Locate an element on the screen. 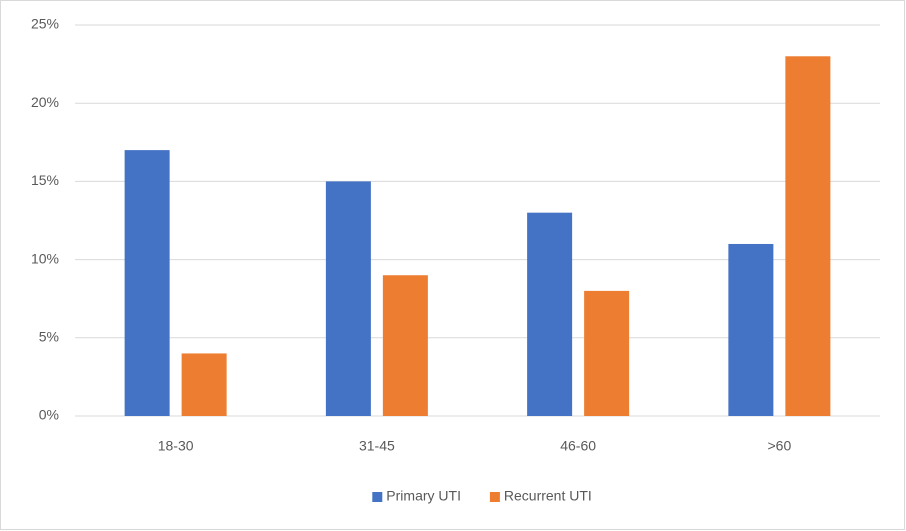 This screenshot has height=531, width=906. y-tick-label: 25% is located at coordinates (45, 24).